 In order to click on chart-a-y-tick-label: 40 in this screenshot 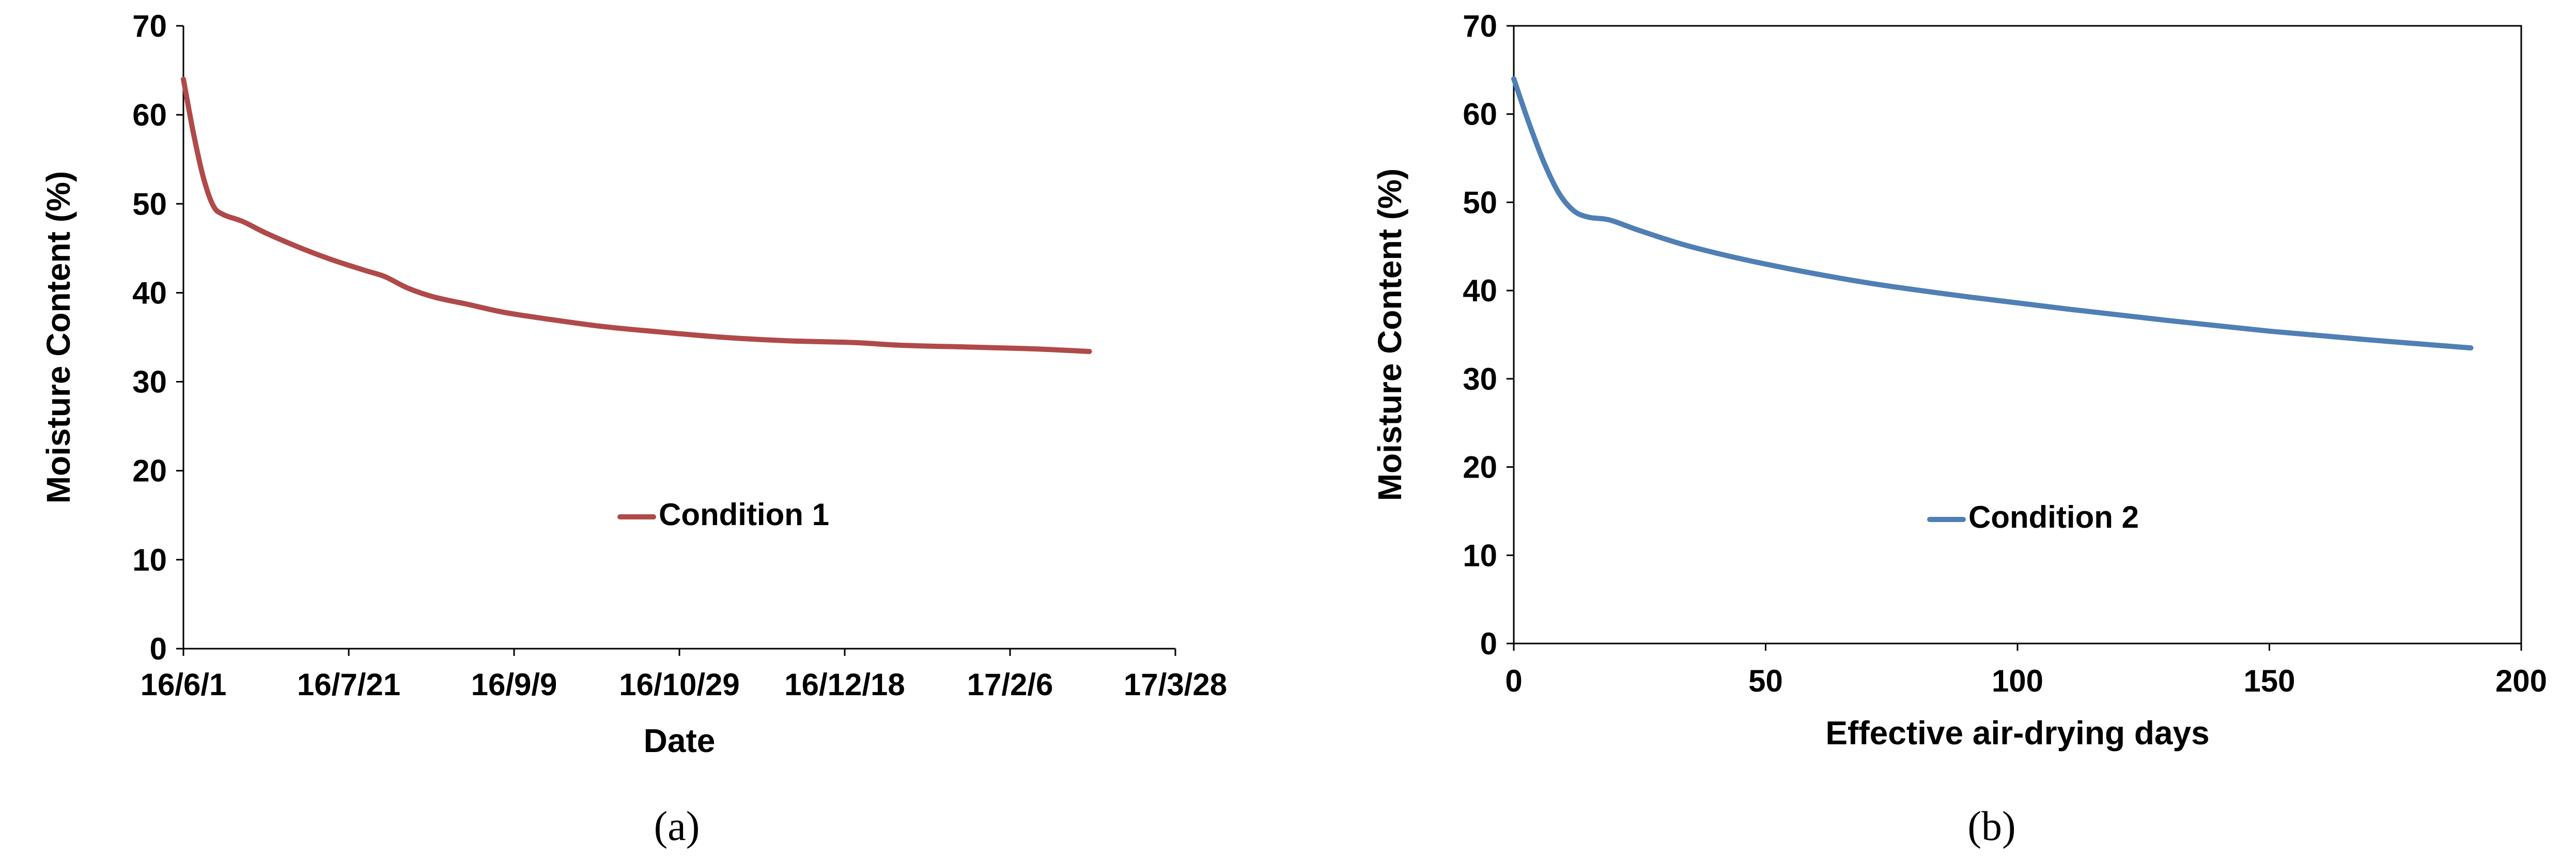, I will do `click(149, 292)`.